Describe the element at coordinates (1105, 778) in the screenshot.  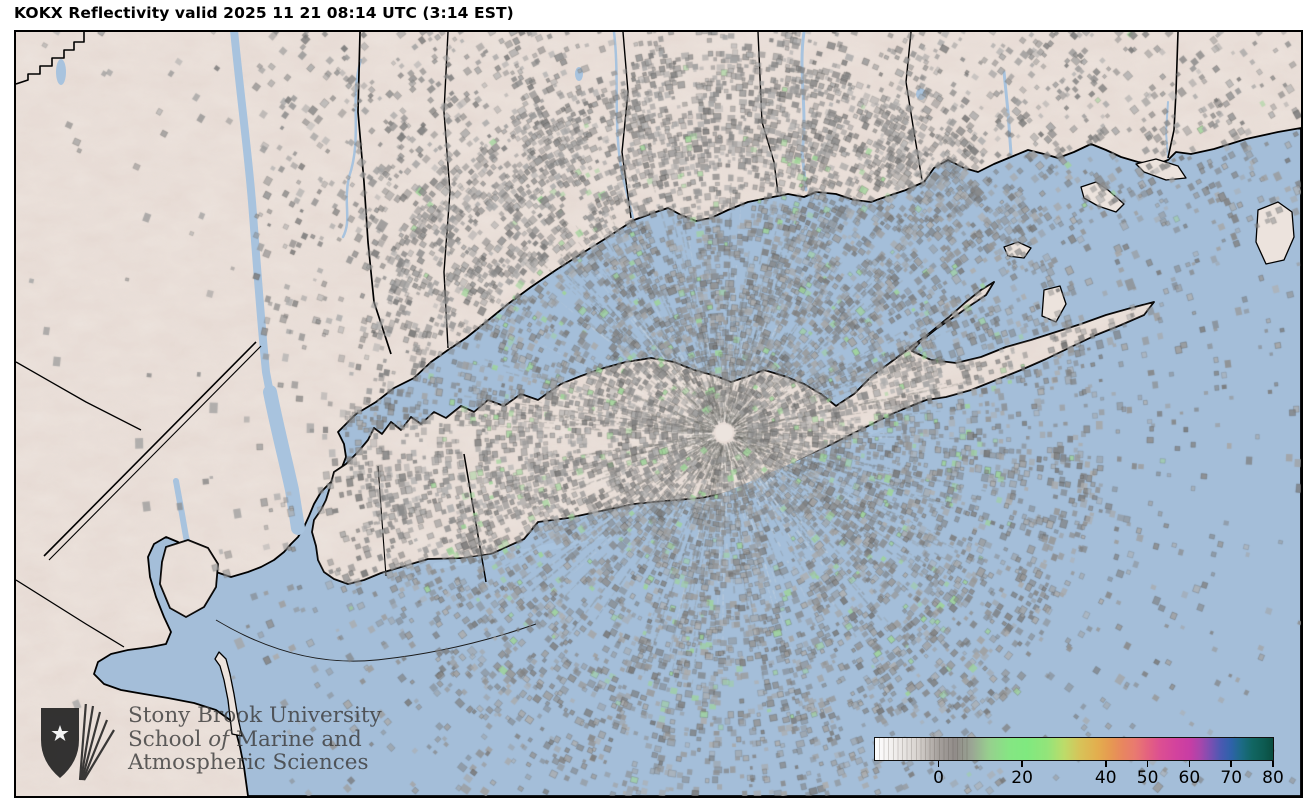
I see `colorbar-tick-label-40: 40` at that location.